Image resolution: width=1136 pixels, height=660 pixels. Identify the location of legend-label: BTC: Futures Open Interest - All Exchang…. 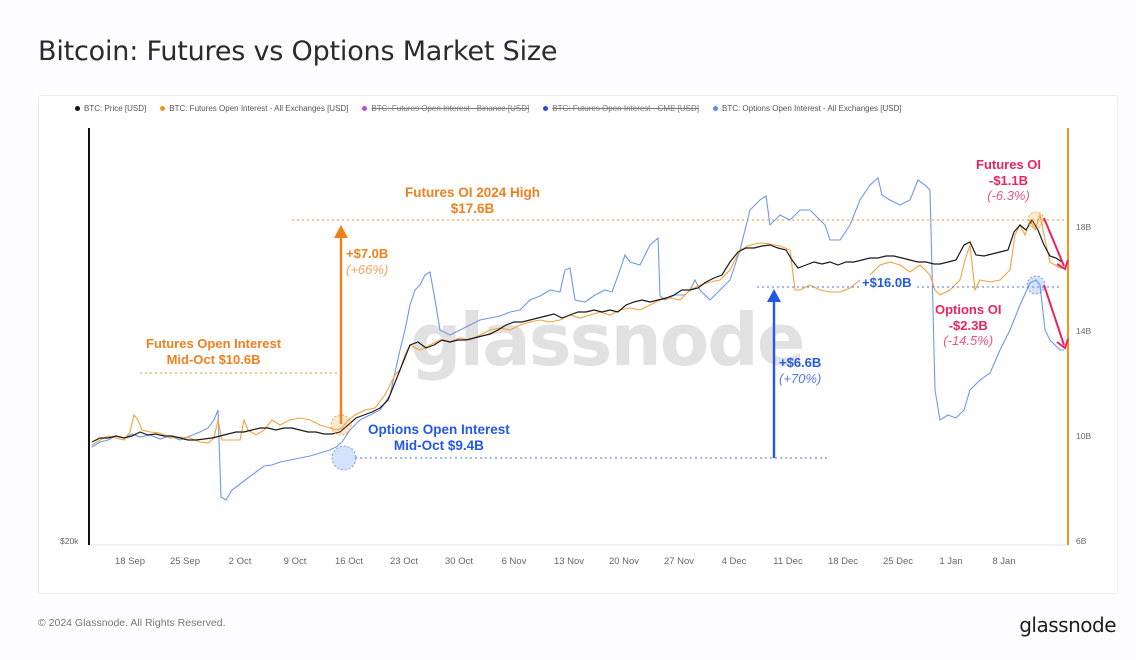
(259, 108).